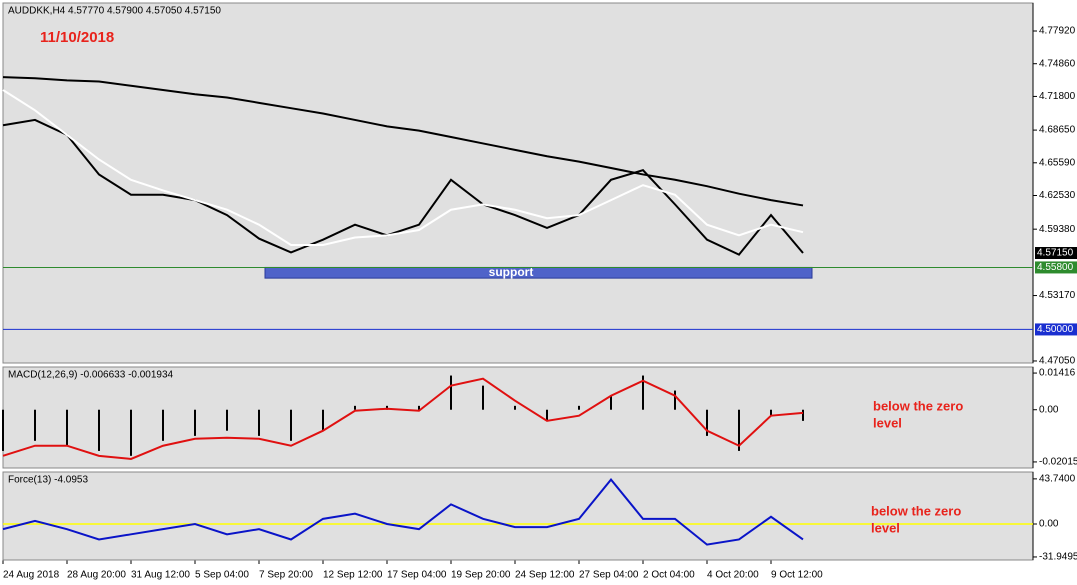 The width and height of the screenshot is (1077, 585). I want to click on y-tick-label: 4.59380, so click(1057, 229).